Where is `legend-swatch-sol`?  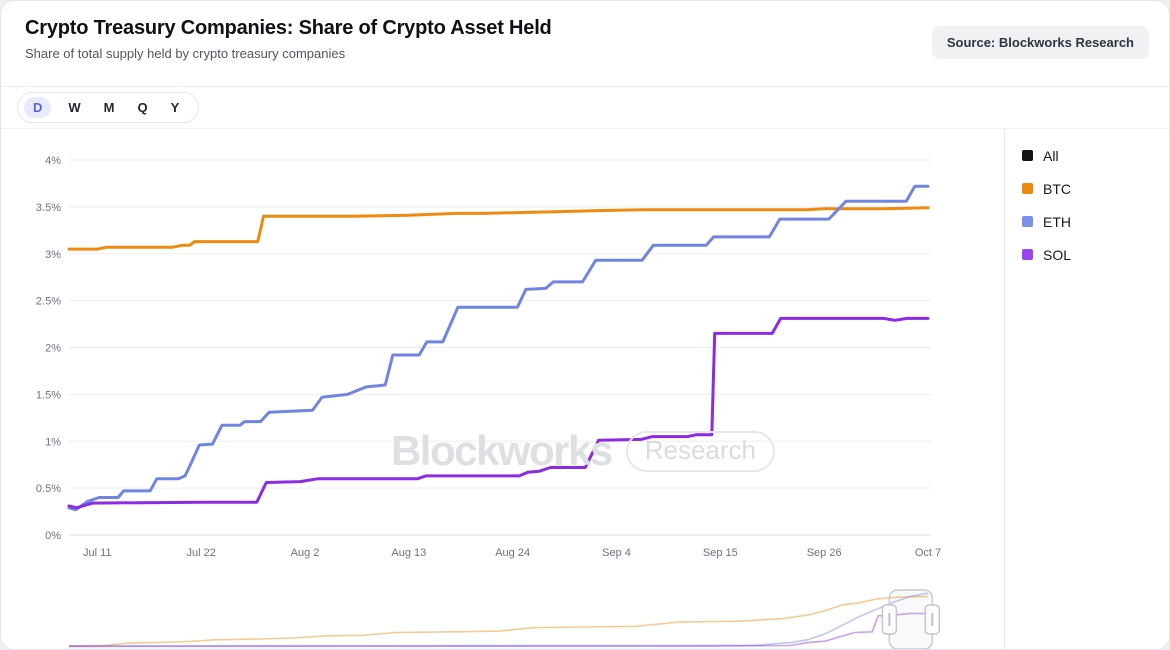
legend-swatch-sol is located at coordinates (1027, 254).